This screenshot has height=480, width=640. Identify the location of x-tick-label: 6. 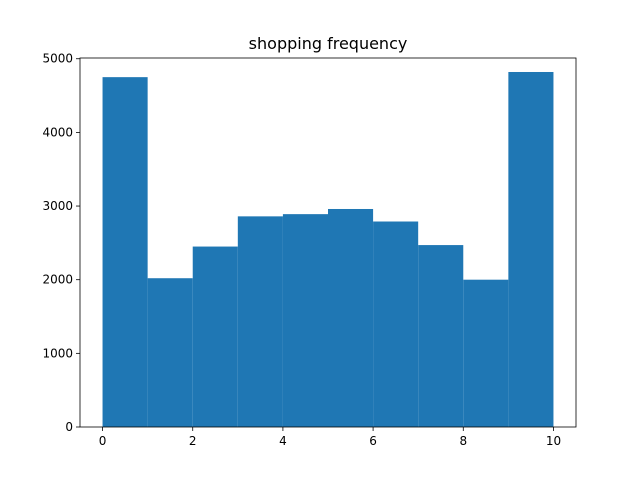
(373, 441).